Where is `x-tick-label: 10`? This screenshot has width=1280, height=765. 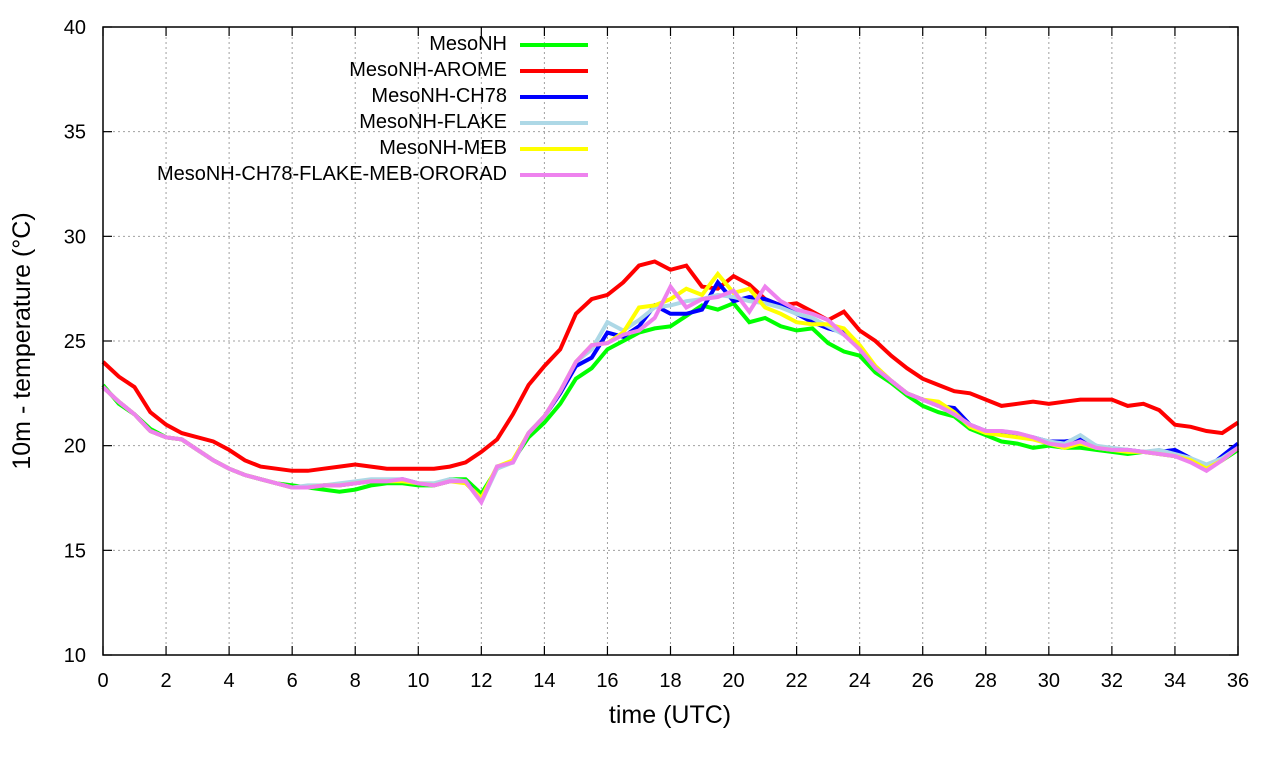
x-tick-label: 10 is located at coordinates (418, 681).